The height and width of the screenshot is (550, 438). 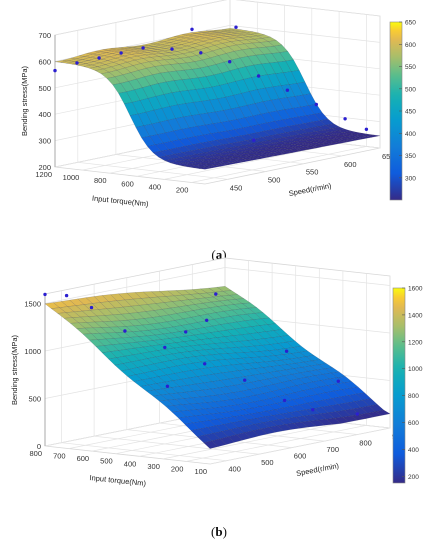 I want to click on caption-letter: a, so click(x=219, y=254).